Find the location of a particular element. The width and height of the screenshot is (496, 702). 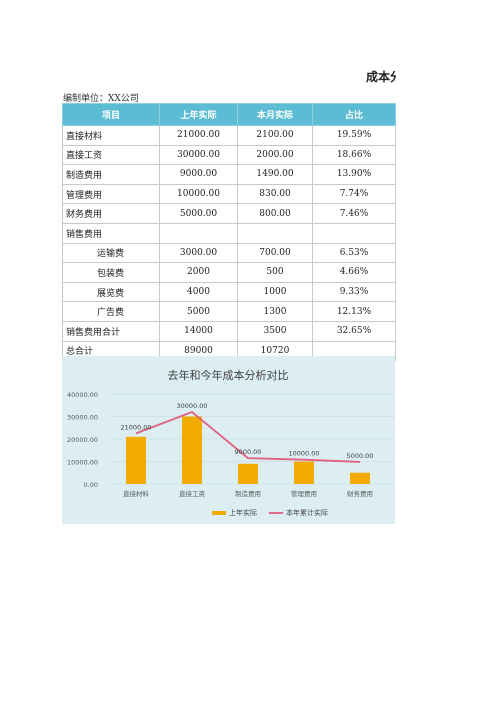

table-row: 财务费用 5000.00 800.00 7.46% is located at coordinates (229, 213).